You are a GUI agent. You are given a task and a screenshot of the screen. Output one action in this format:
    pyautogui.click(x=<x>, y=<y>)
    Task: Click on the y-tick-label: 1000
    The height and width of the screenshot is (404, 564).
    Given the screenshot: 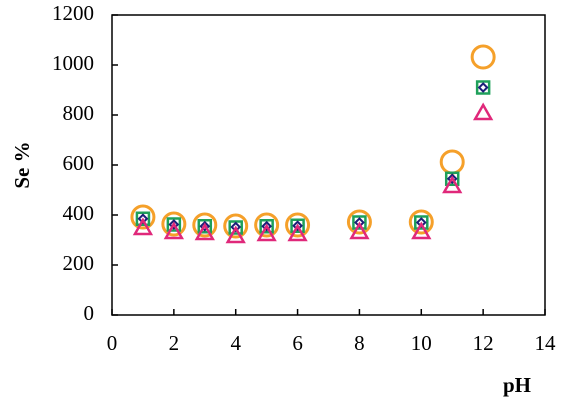 What is the action you would take?
    pyautogui.click(x=73, y=63)
    